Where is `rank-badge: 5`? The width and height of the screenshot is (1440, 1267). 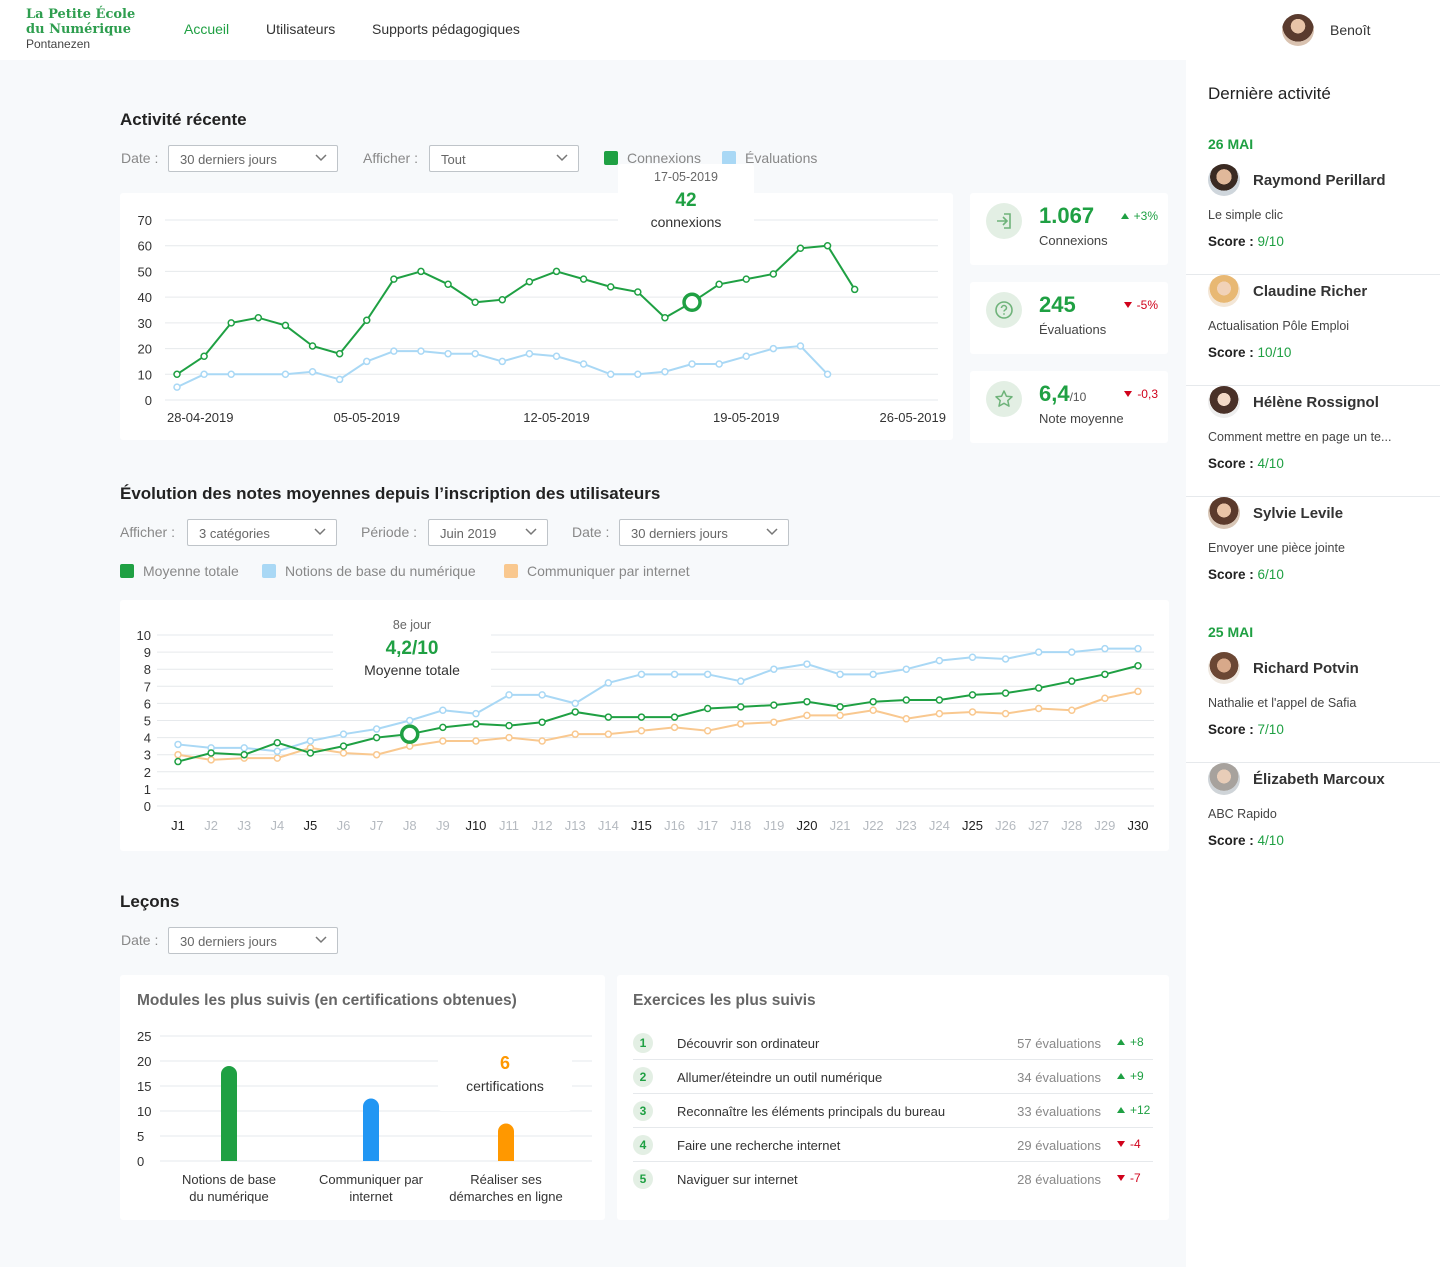 rank-badge: 5 is located at coordinates (643, 1179).